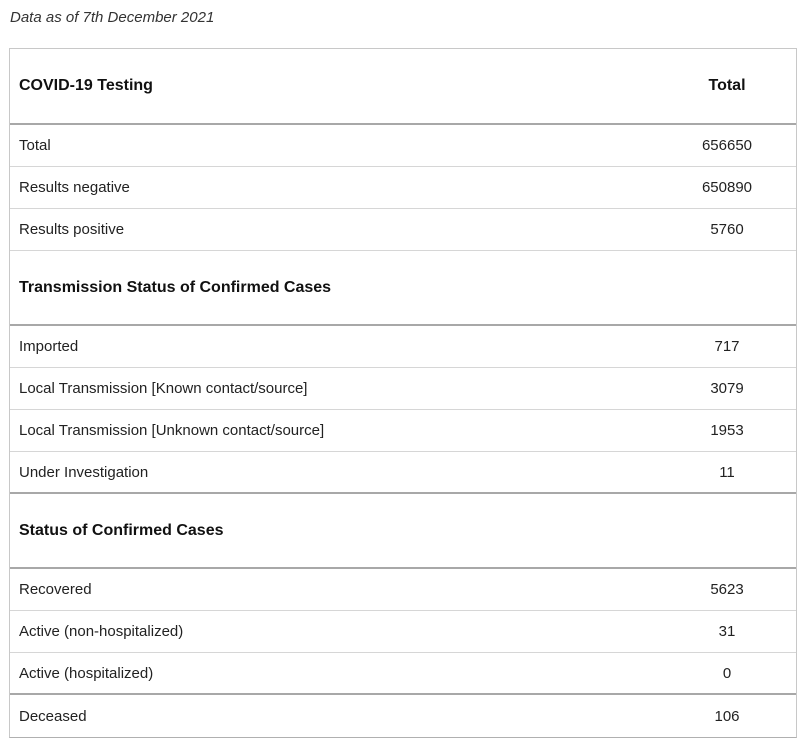 This screenshot has height=739, width=800. Describe the element at coordinates (403, 188) in the screenshot. I see `table-row: Results negative 650890` at that location.